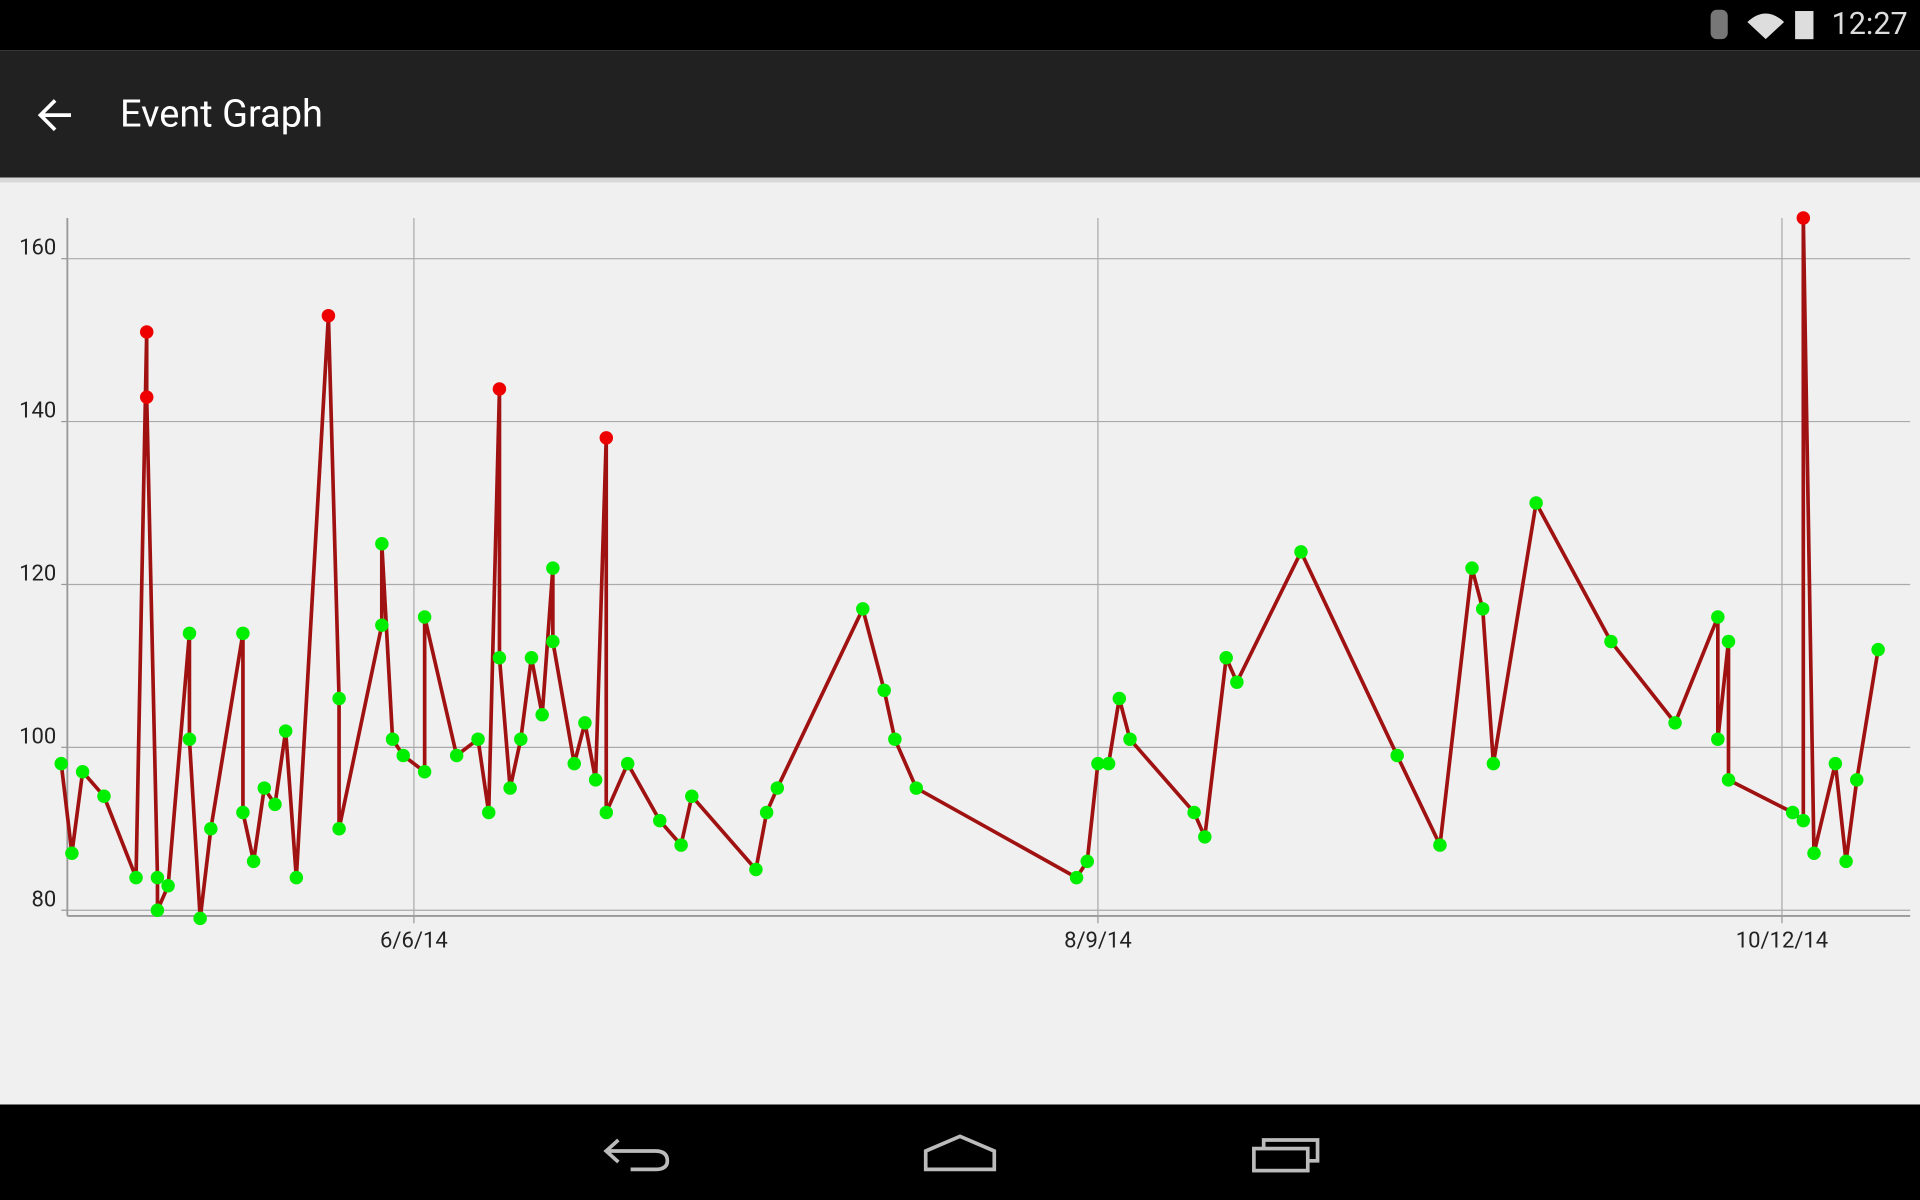 Image resolution: width=1920 pixels, height=1200 pixels. Describe the element at coordinates (960, 114) in the screenshot. I see `app-bar` at that location.